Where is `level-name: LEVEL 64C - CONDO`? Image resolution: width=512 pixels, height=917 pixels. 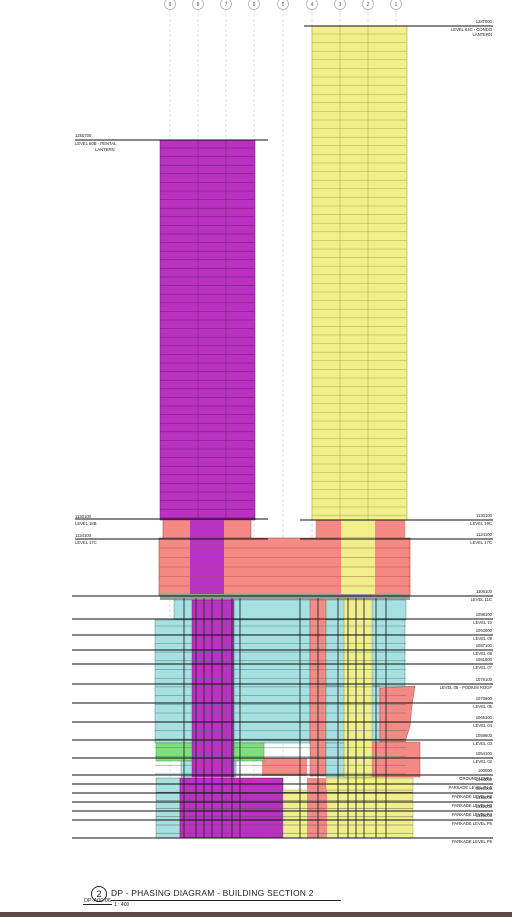 level-name: LEVEL 64C - CONDO is located at coordinates (472, 29).